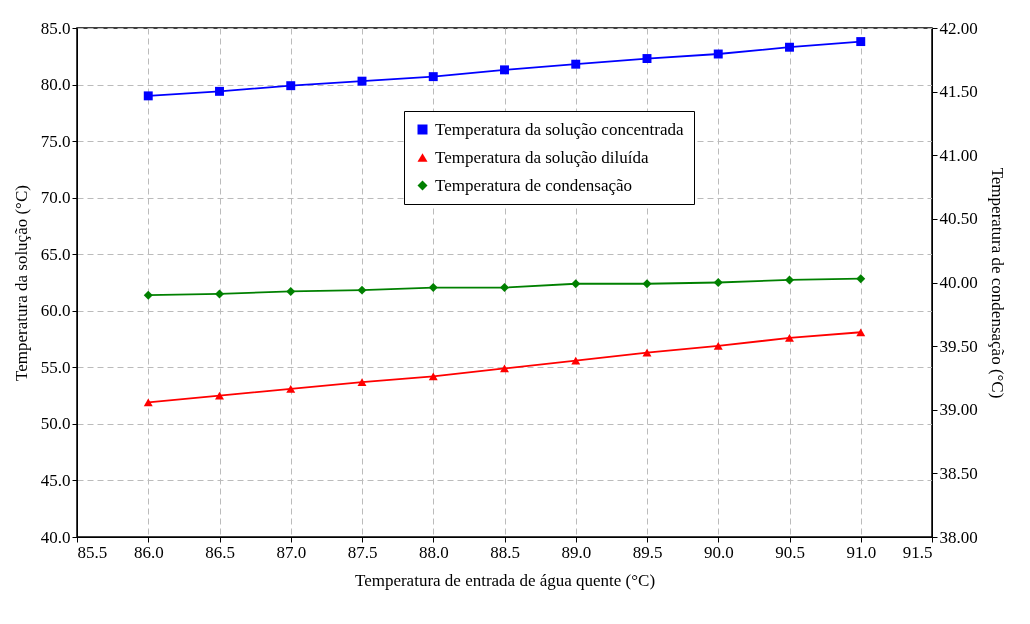  What do you see at coordinates (55, 537) in the screenshot?
I see `y-tick-label: 40.0` at bounding box center [55, 537].